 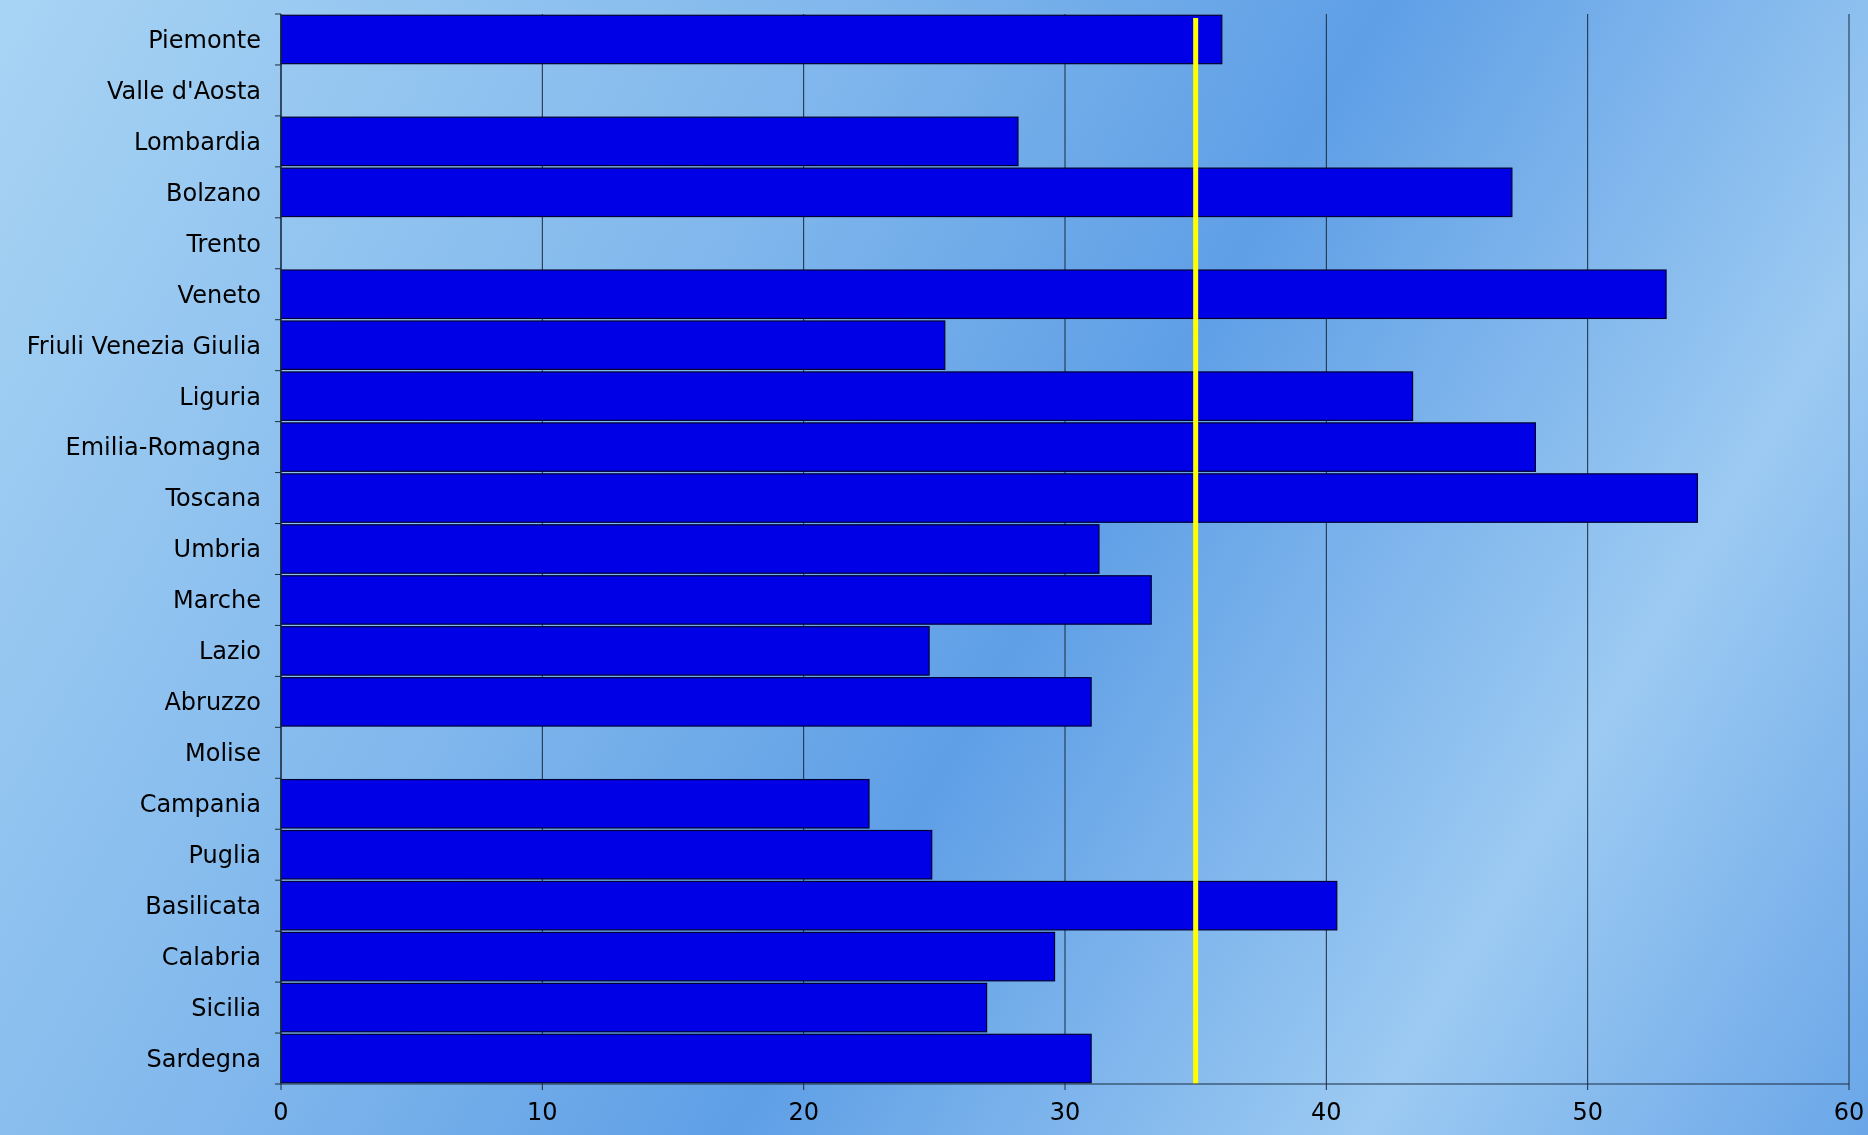 What do you see at coordinates (1849, 1112) in the screenshot?
I see `x-tick-label: 60` at bounding box center [1849, 1112].